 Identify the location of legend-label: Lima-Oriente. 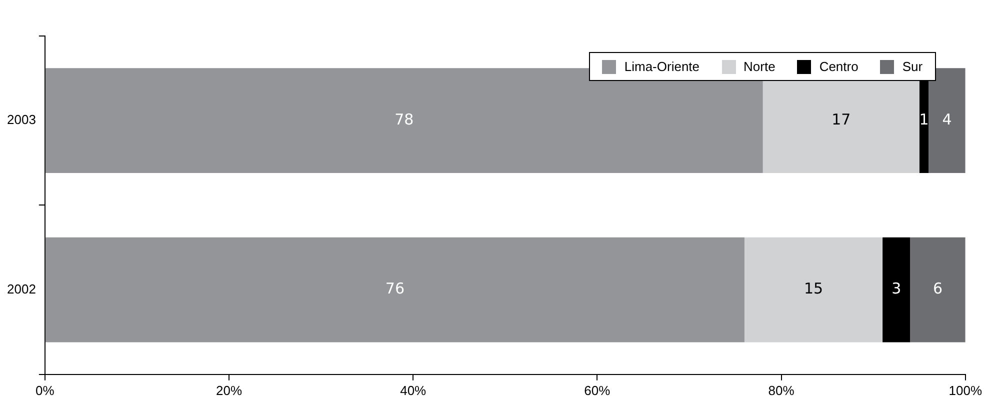
(662, 66).